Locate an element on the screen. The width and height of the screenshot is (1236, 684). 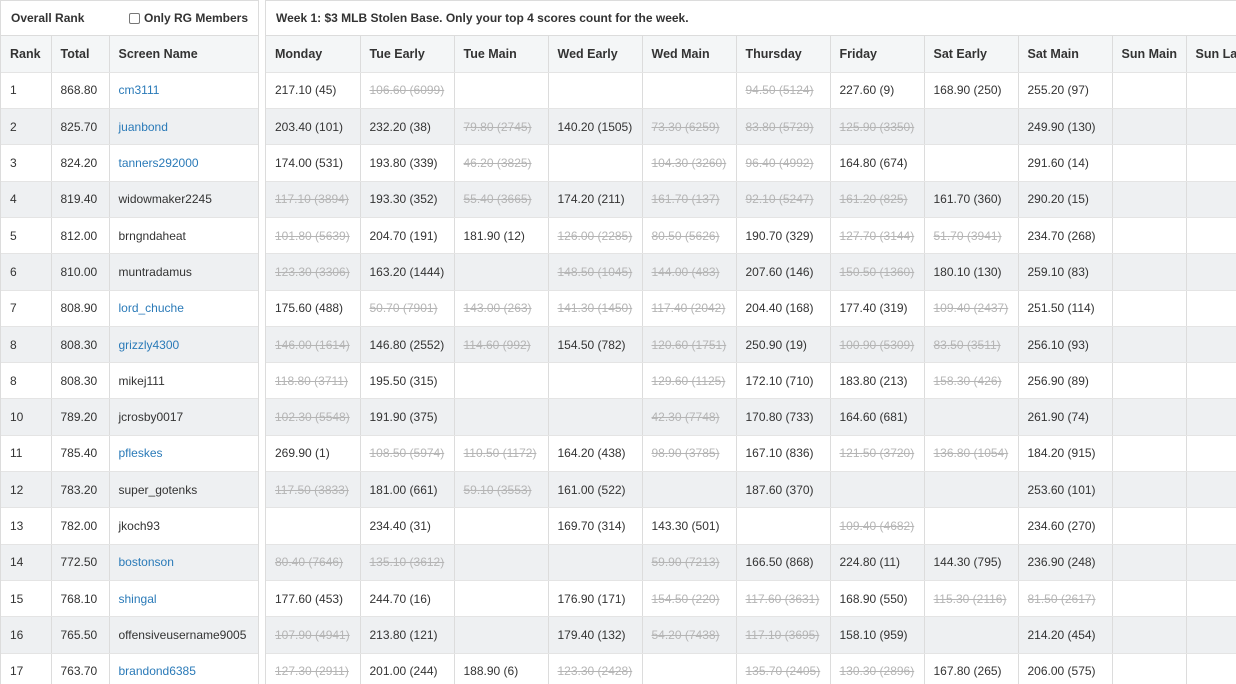
rank-cell: 14 is located at coordinates (26, 562).